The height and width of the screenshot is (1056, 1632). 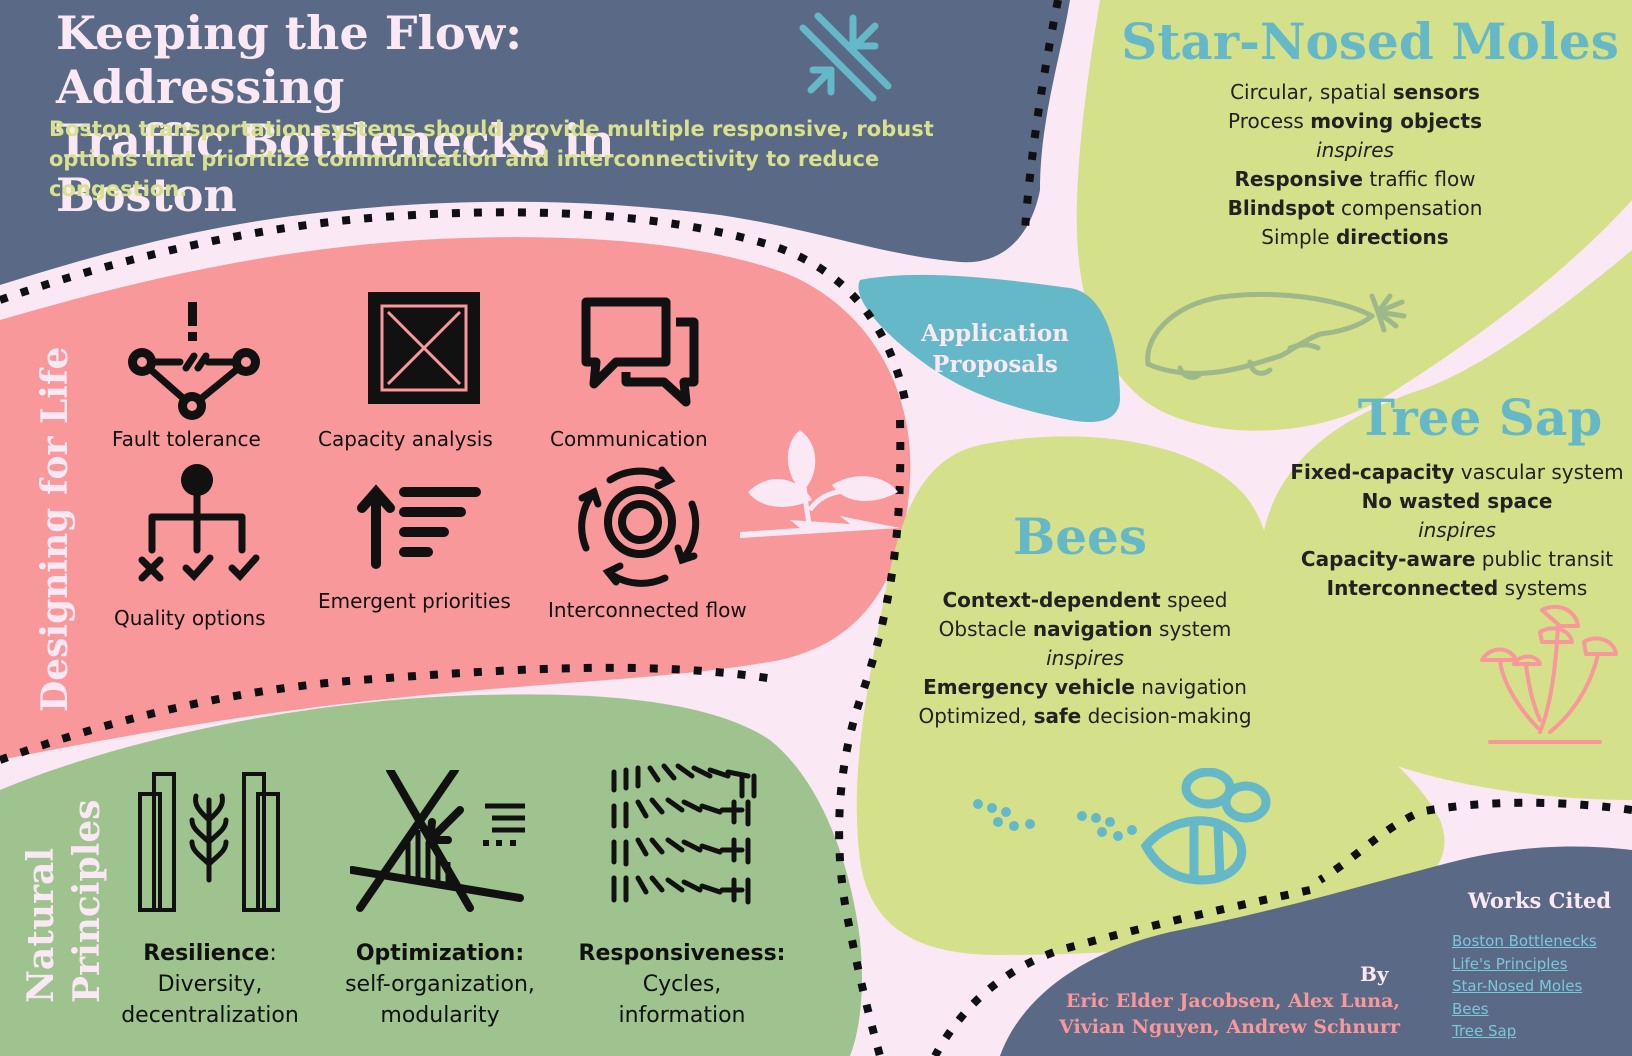 I want to click on optimization-line-2: modularity, so click(x=440, y=1015).